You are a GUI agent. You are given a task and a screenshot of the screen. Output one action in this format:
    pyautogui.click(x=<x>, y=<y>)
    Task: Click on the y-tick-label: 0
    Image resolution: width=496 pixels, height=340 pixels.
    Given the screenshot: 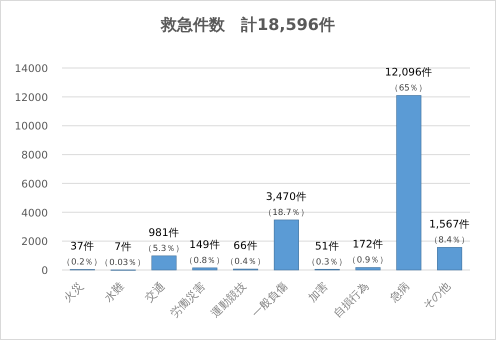 What is the action you would take?
    pyautogui.click(x=44, y=271)
    